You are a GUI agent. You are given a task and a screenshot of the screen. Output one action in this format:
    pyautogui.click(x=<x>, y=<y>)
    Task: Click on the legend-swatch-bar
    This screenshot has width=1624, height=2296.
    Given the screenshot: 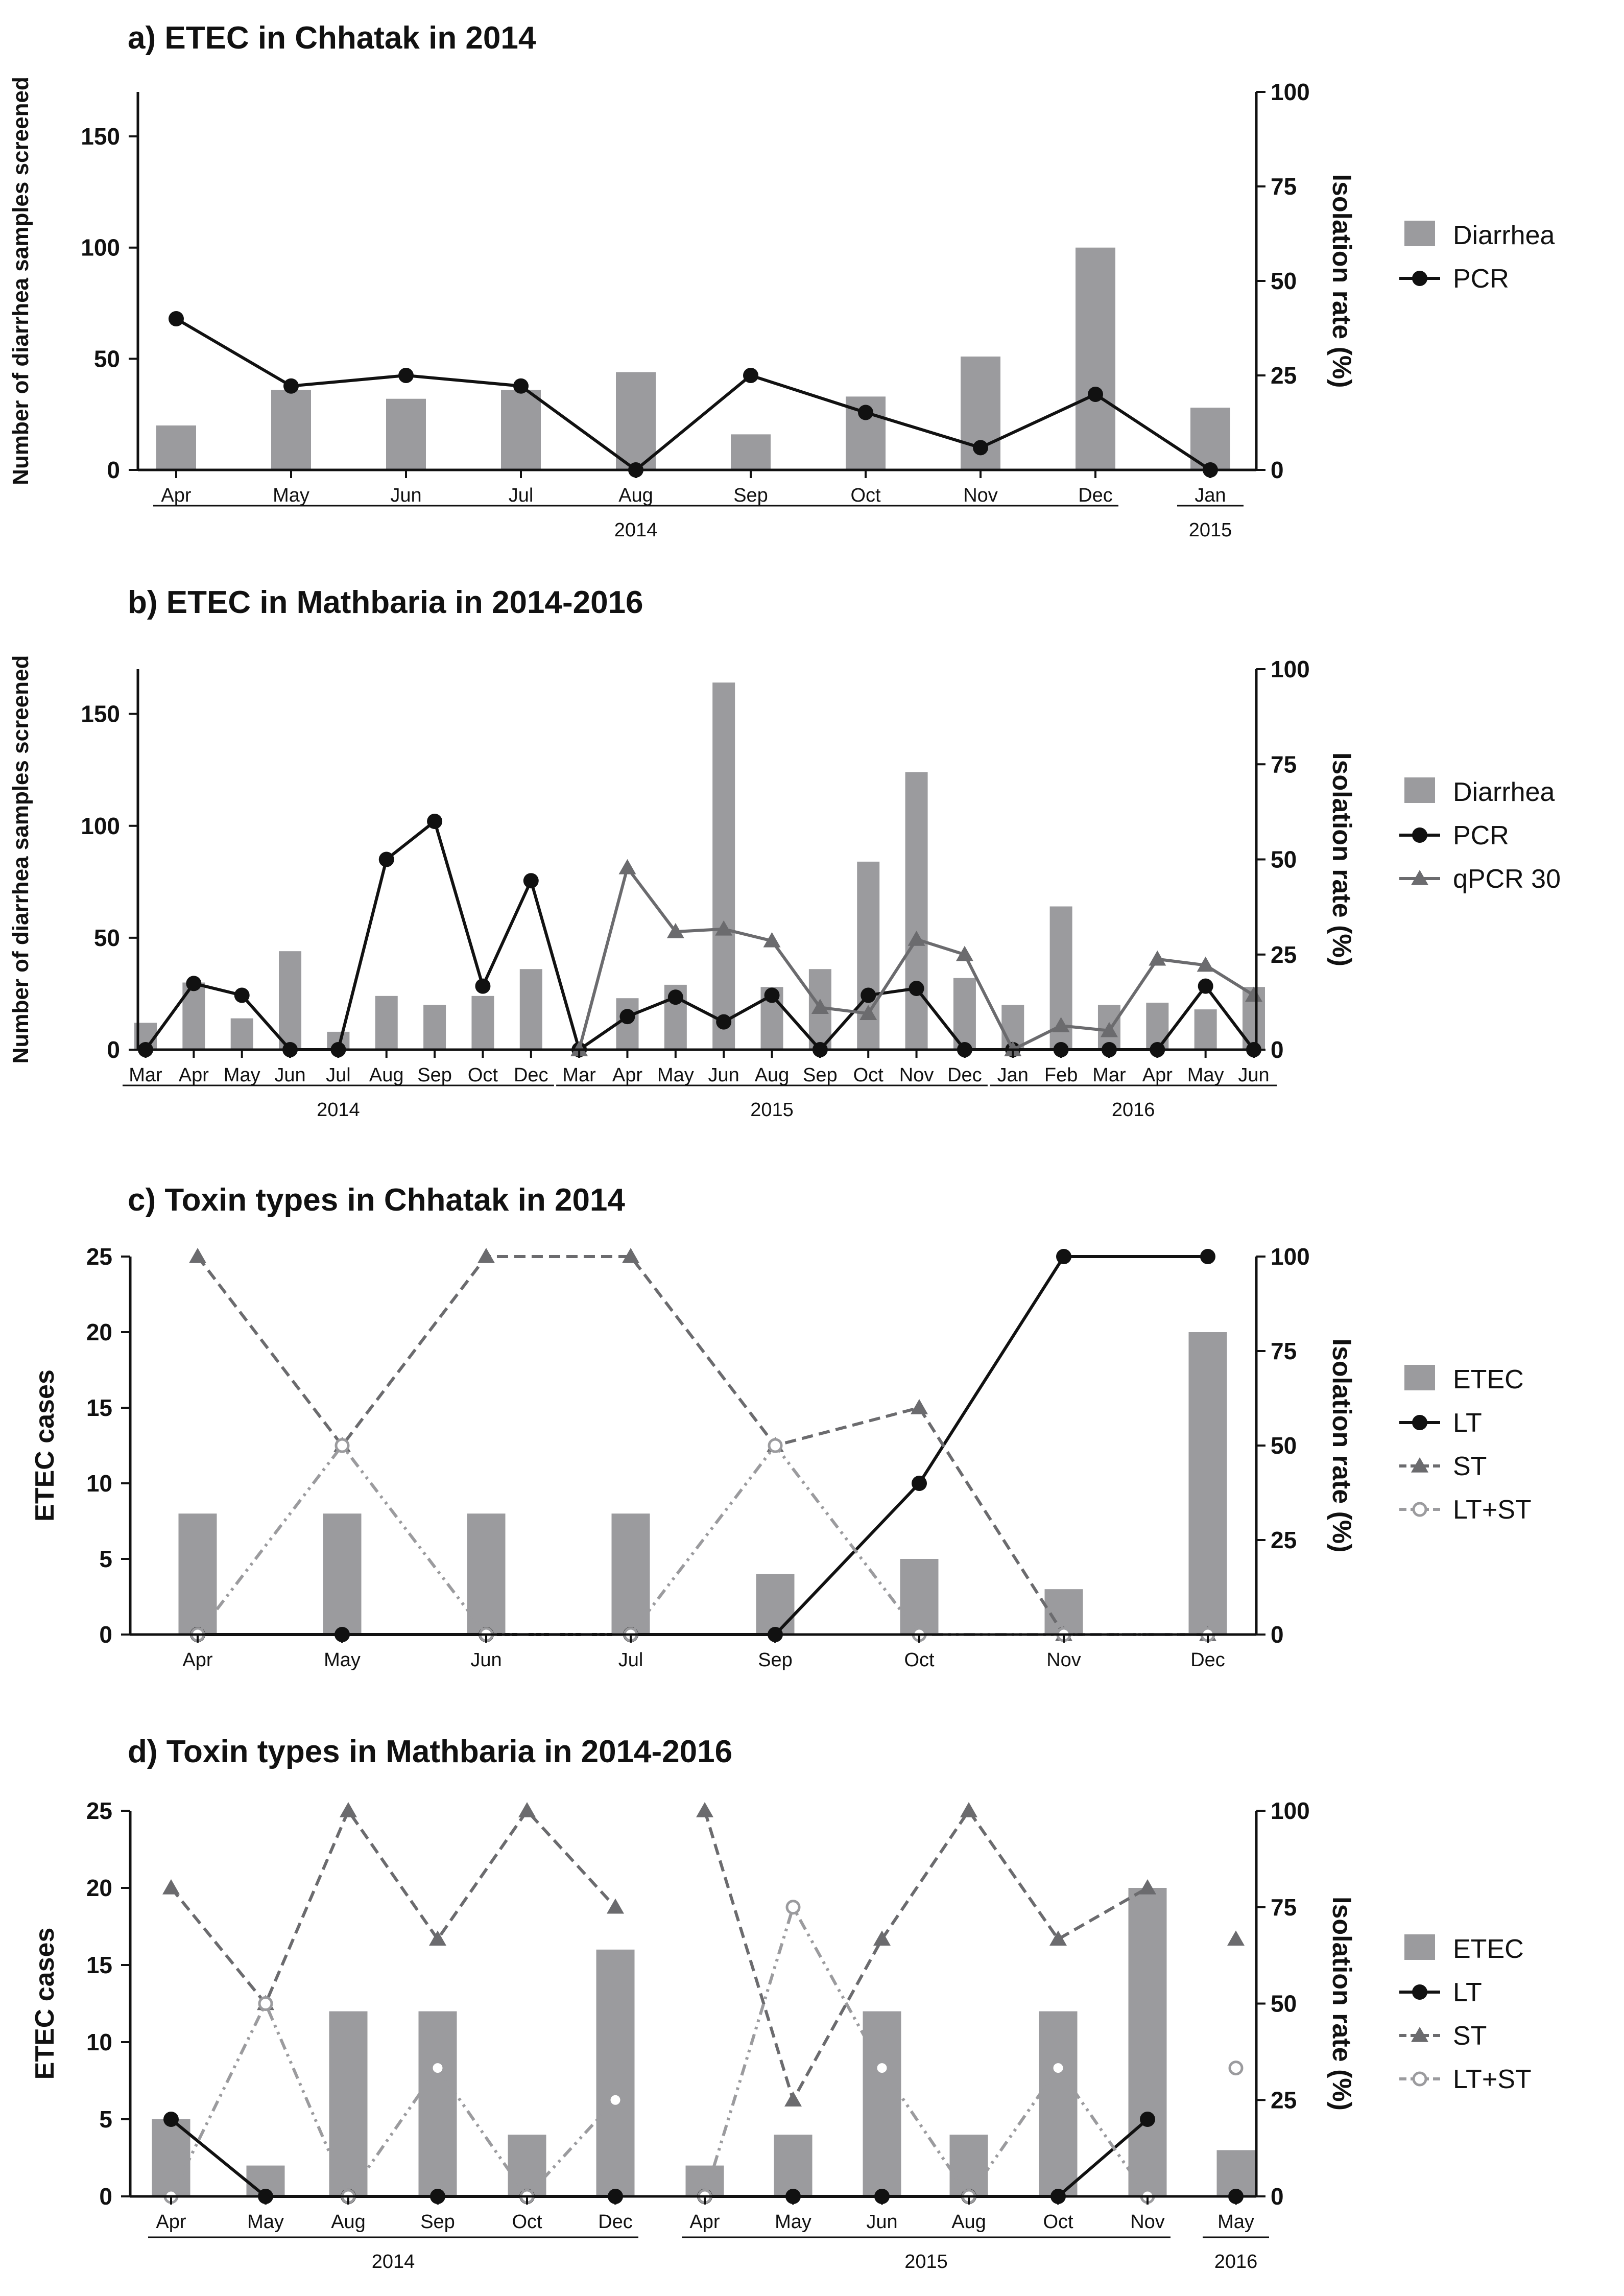 What is the action you would take?
    pyautogui.click(x=1419, y=1378)
    